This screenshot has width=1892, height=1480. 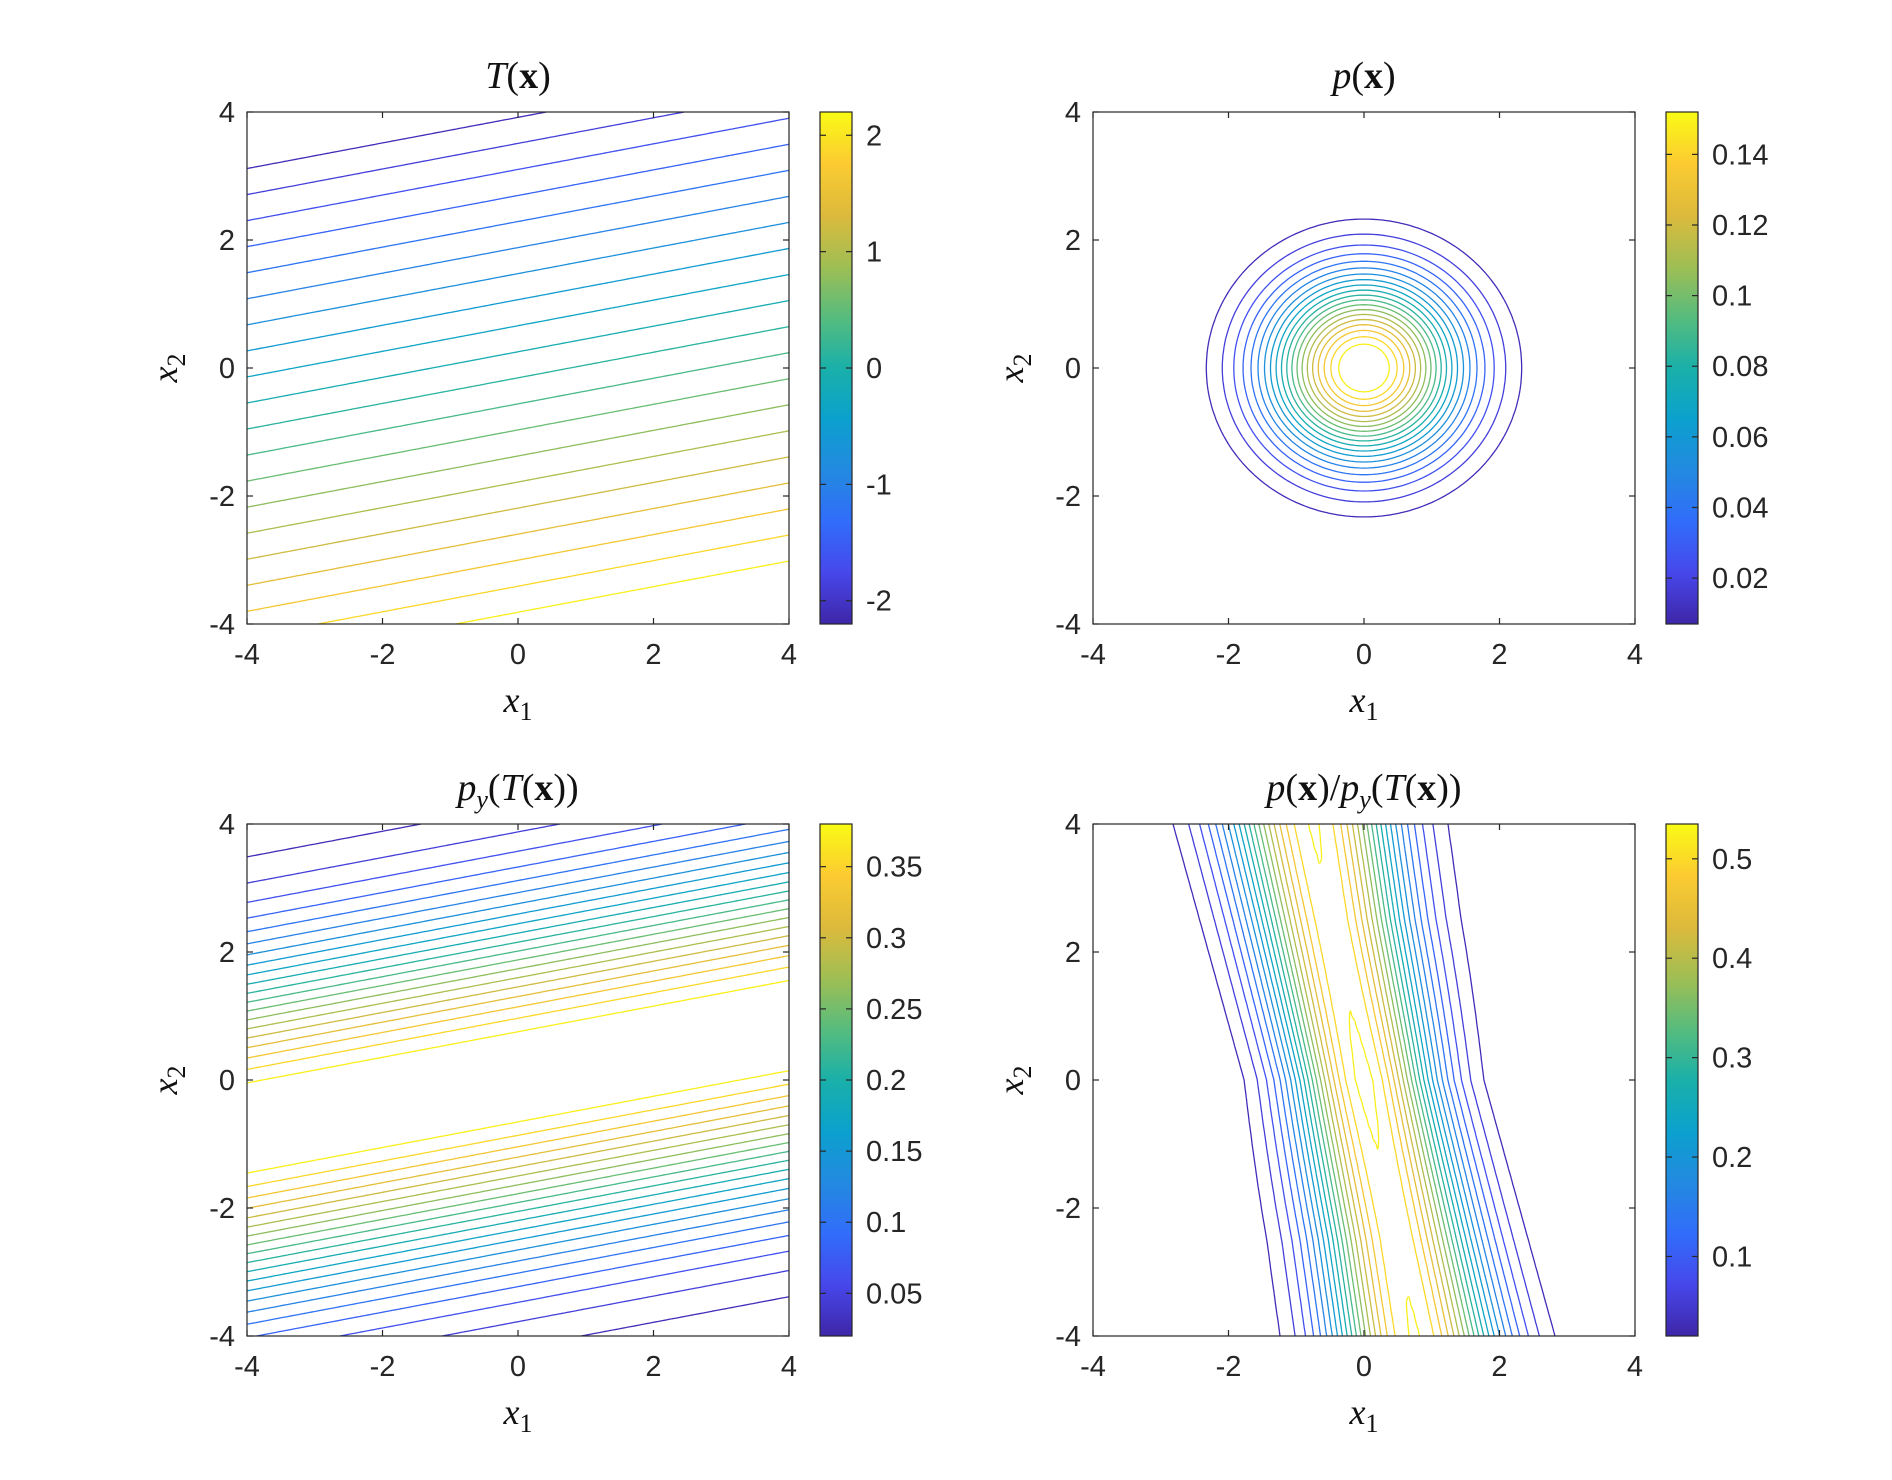 What do you see at coordinates (874, 253) in the screenshot?
I see `colorbar-tick-label: 1` at bounding box center [874, 253].